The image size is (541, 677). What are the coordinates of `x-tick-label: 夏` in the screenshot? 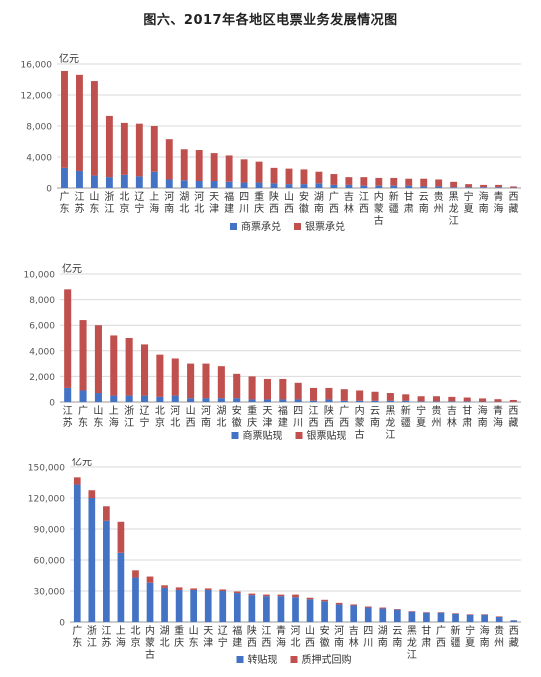 It's located at (421, 423).